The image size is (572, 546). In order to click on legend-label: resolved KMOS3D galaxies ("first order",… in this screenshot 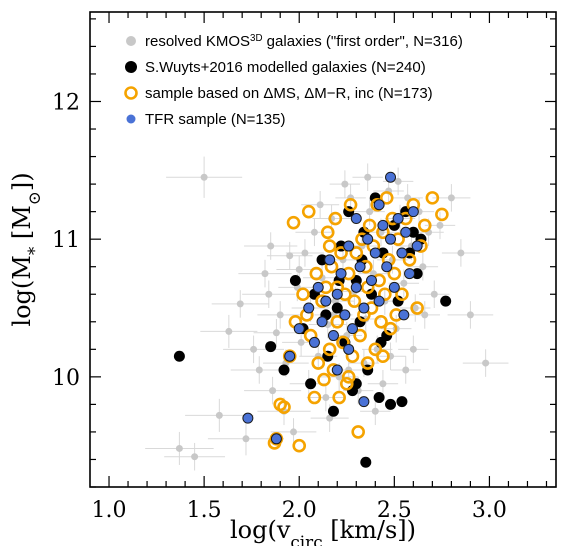, I will do `click(304, 42)`.